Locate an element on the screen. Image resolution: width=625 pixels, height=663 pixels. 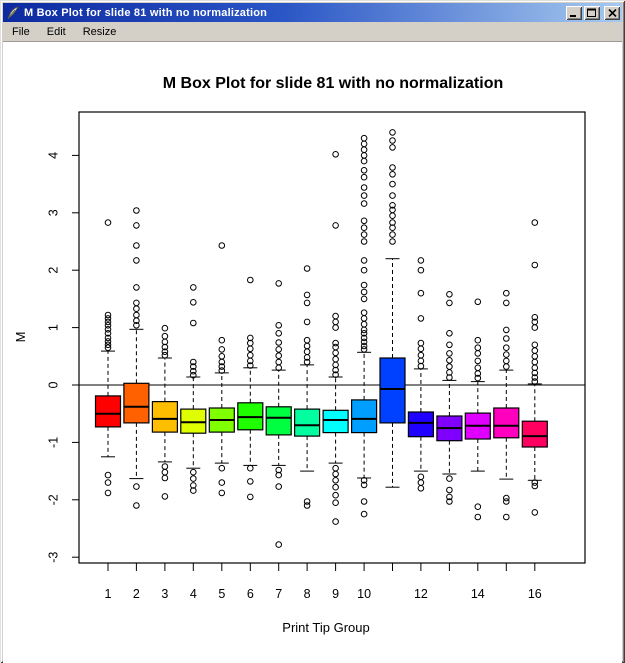
x-tick-label: 6 is located at coordinates (250, 594).